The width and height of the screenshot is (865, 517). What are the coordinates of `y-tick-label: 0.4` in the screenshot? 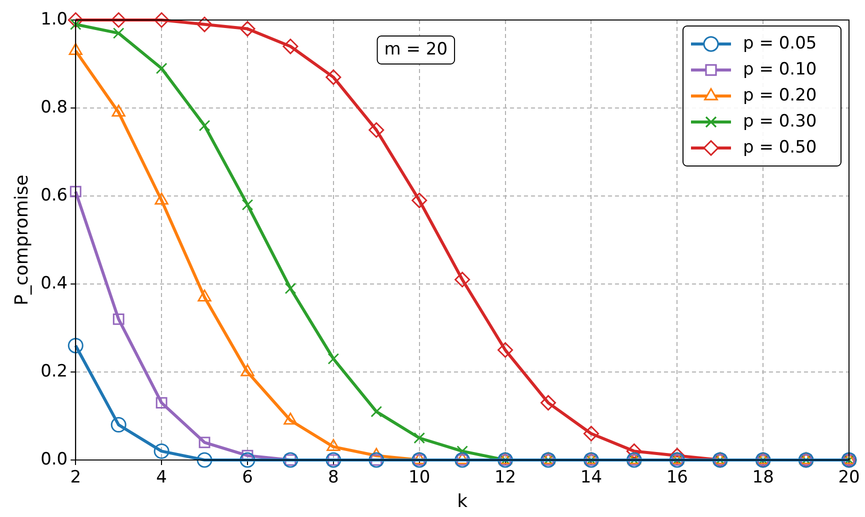 It's located at (54, 283).